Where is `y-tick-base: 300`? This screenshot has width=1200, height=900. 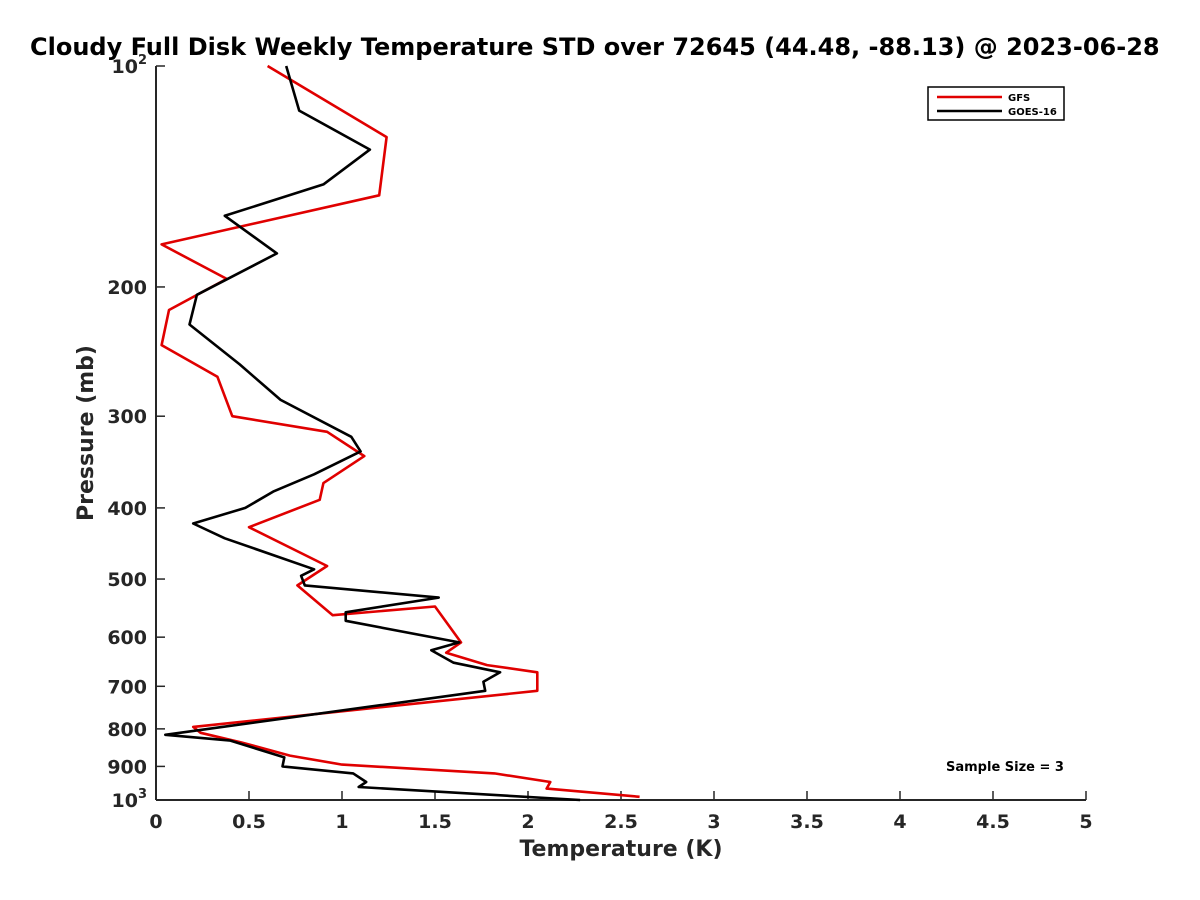 y-tick-base: 300 is located at coordinates (127, 417).